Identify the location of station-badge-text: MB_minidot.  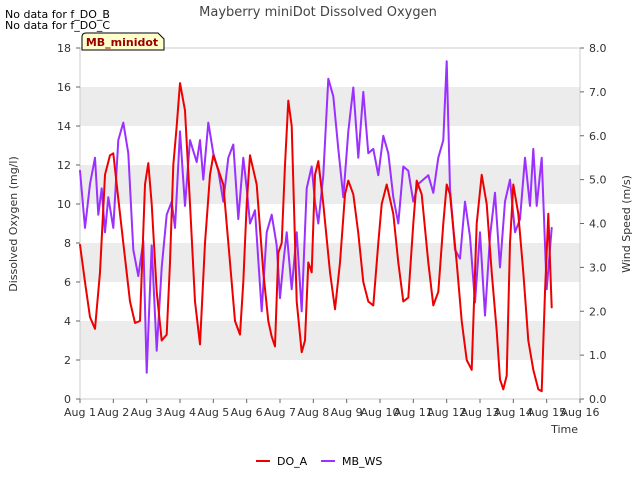
(122, 42).